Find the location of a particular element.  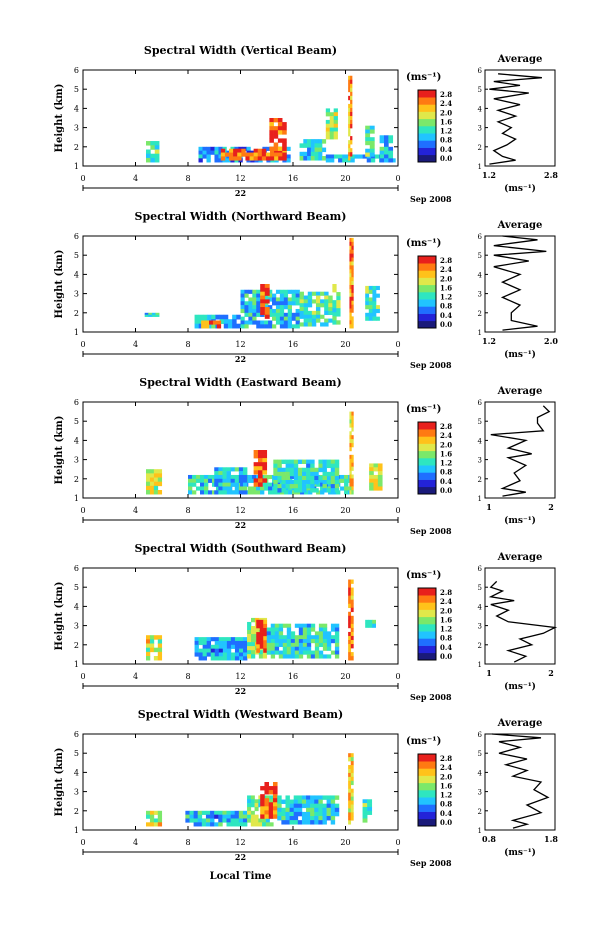

average-y-tick-label: 2 is located at coordinates (480, 646).